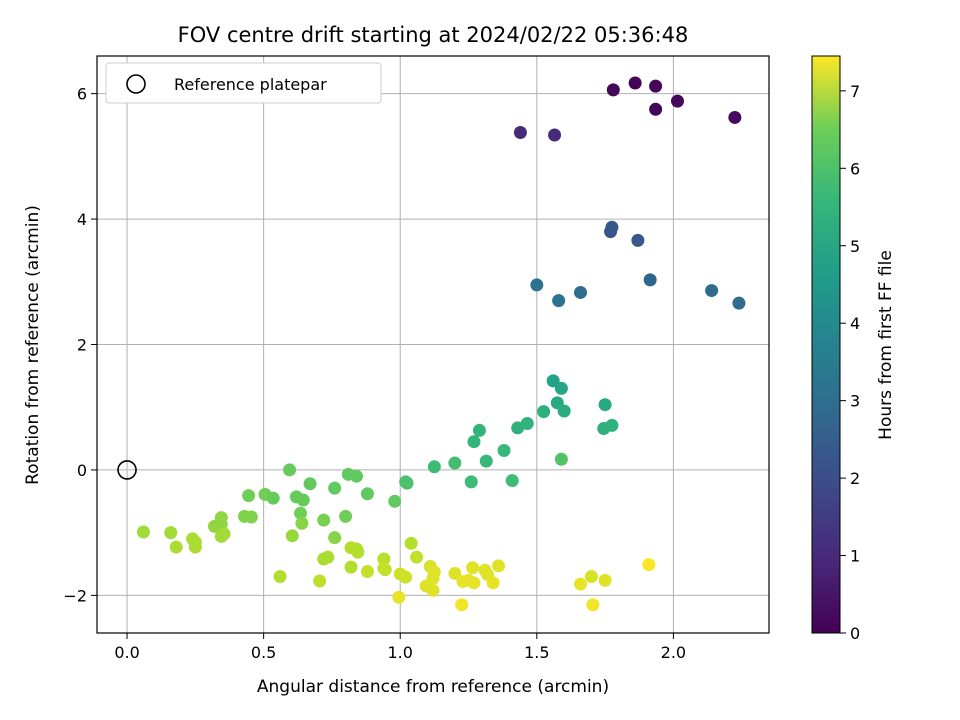 Image resolution: width=960 pixels, height=720 pixels. What do you see at coordinates (75, 595) in the screenshot?
I see `y-tick-label: −2` at bounding box center [75, 595].